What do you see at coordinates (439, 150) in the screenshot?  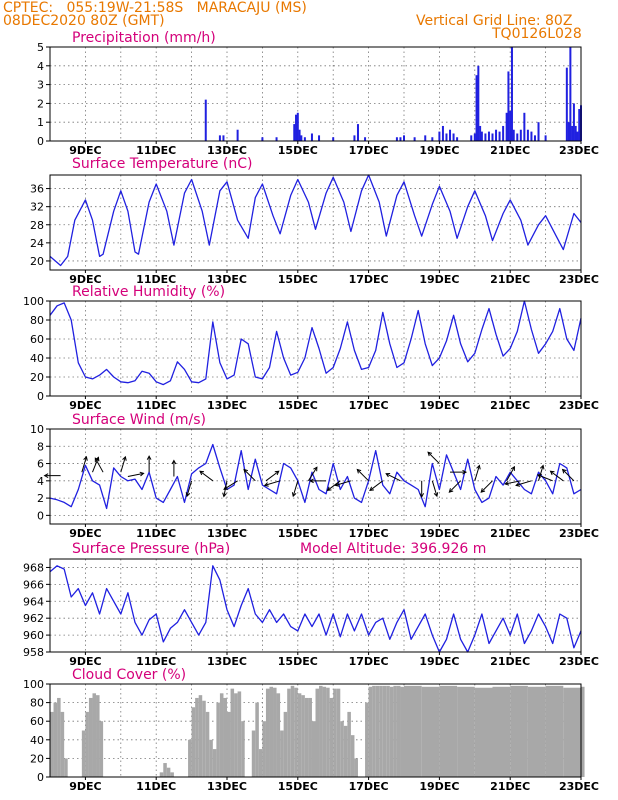 I see `precipitation-date-label: 19DEC` at bounding box center [439, 150].